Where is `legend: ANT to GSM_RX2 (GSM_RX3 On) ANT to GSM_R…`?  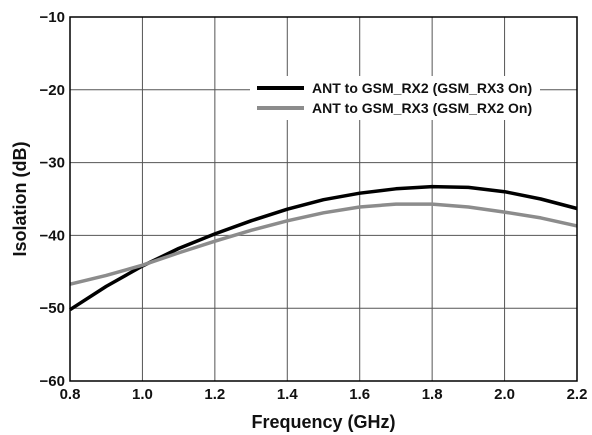 legend: ANT to GSM_RX2 (GSM_RX3 On) ANT to GSM_R… is located at coordinates (395, 98).